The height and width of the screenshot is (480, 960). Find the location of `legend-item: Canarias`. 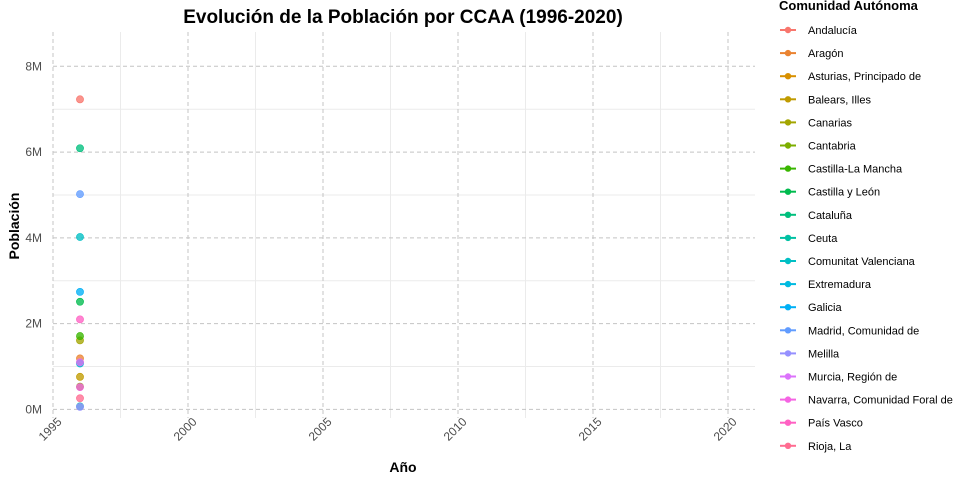

legend-item: Canarias is located at coordinates (816, 123).